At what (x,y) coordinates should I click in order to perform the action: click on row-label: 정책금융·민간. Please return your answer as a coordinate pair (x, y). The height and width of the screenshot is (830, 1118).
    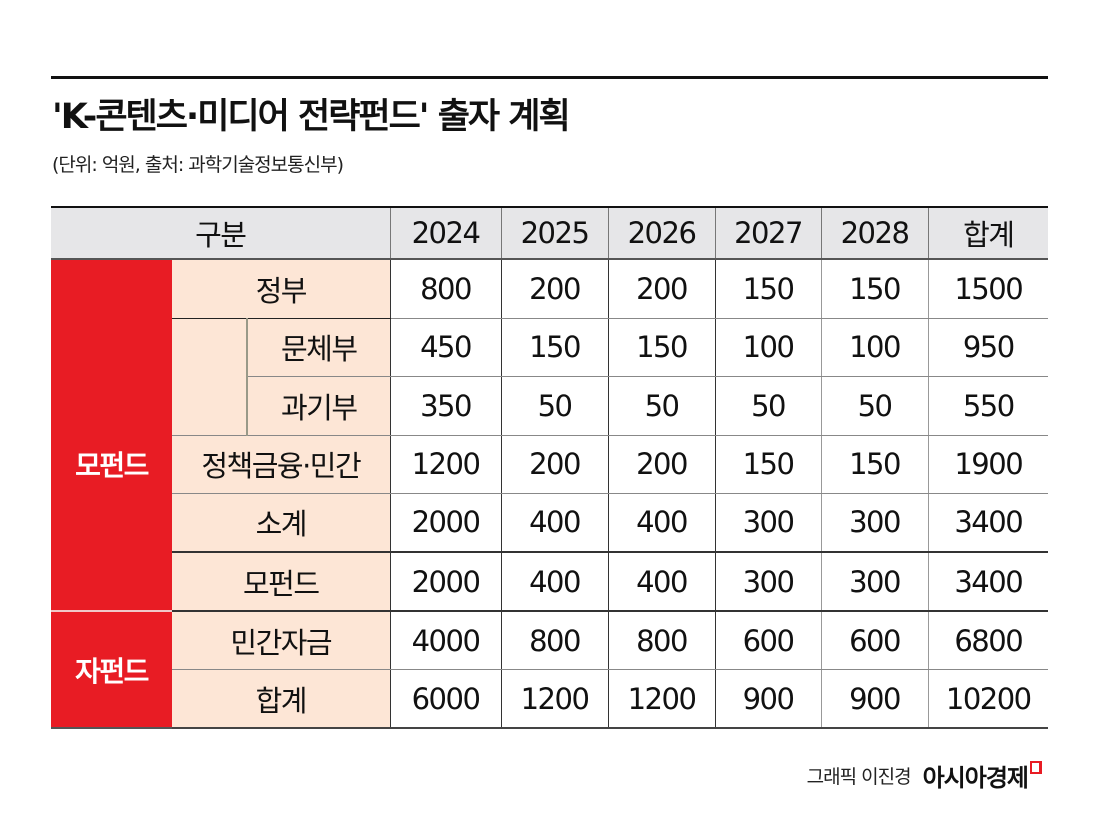
    Looking at the image, I should click on (281, 464).